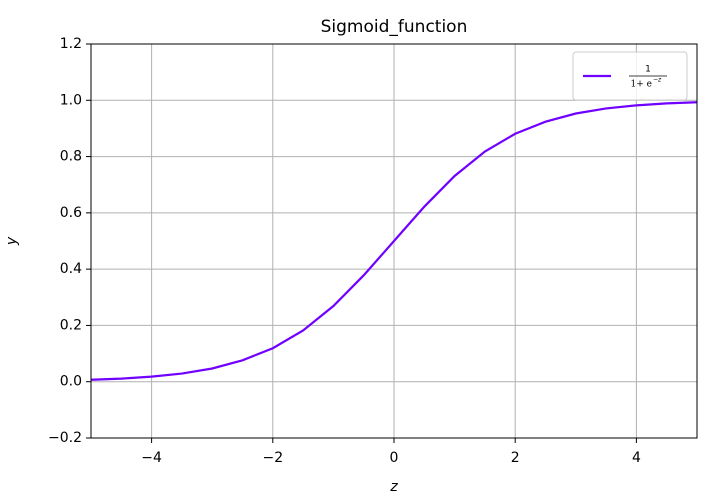 The width and height of the screenshot is (719, 499). What do you see at coordinates (151, 458) in the screenshot?
I see `x-tick-label: −4` at bounding box center [151, 458].